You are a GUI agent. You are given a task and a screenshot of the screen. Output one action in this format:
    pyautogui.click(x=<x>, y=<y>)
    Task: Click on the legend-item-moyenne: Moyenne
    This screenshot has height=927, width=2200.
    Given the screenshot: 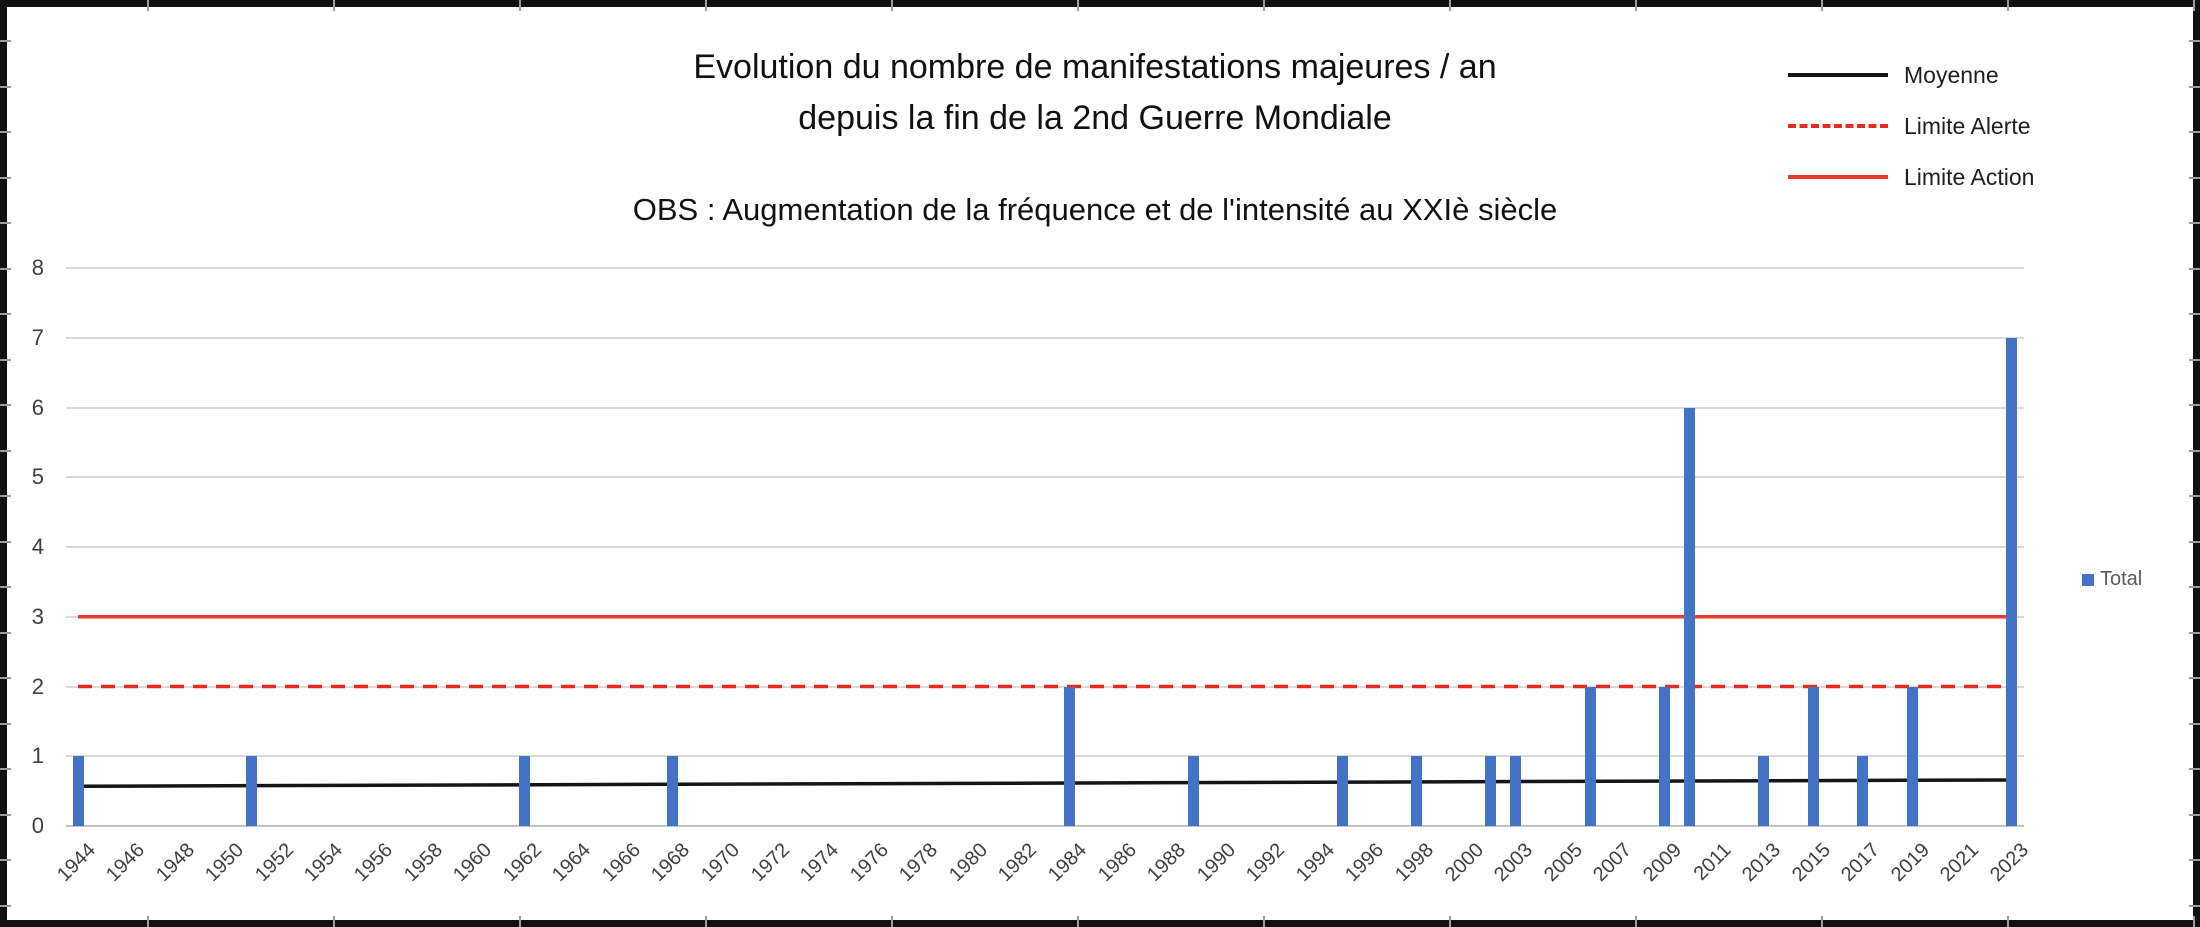 What is the action you would take?
    pyautogui.click(x=1911, y=75)
    